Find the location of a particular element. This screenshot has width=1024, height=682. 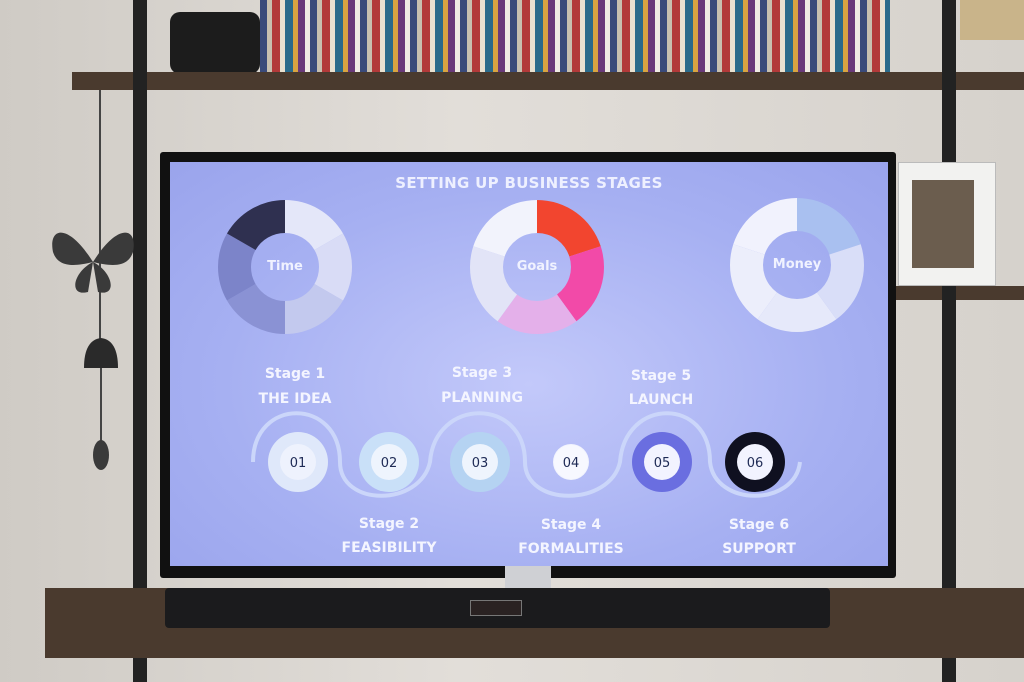

stage-6-circle: 06 is located at coordinates (755, 462).